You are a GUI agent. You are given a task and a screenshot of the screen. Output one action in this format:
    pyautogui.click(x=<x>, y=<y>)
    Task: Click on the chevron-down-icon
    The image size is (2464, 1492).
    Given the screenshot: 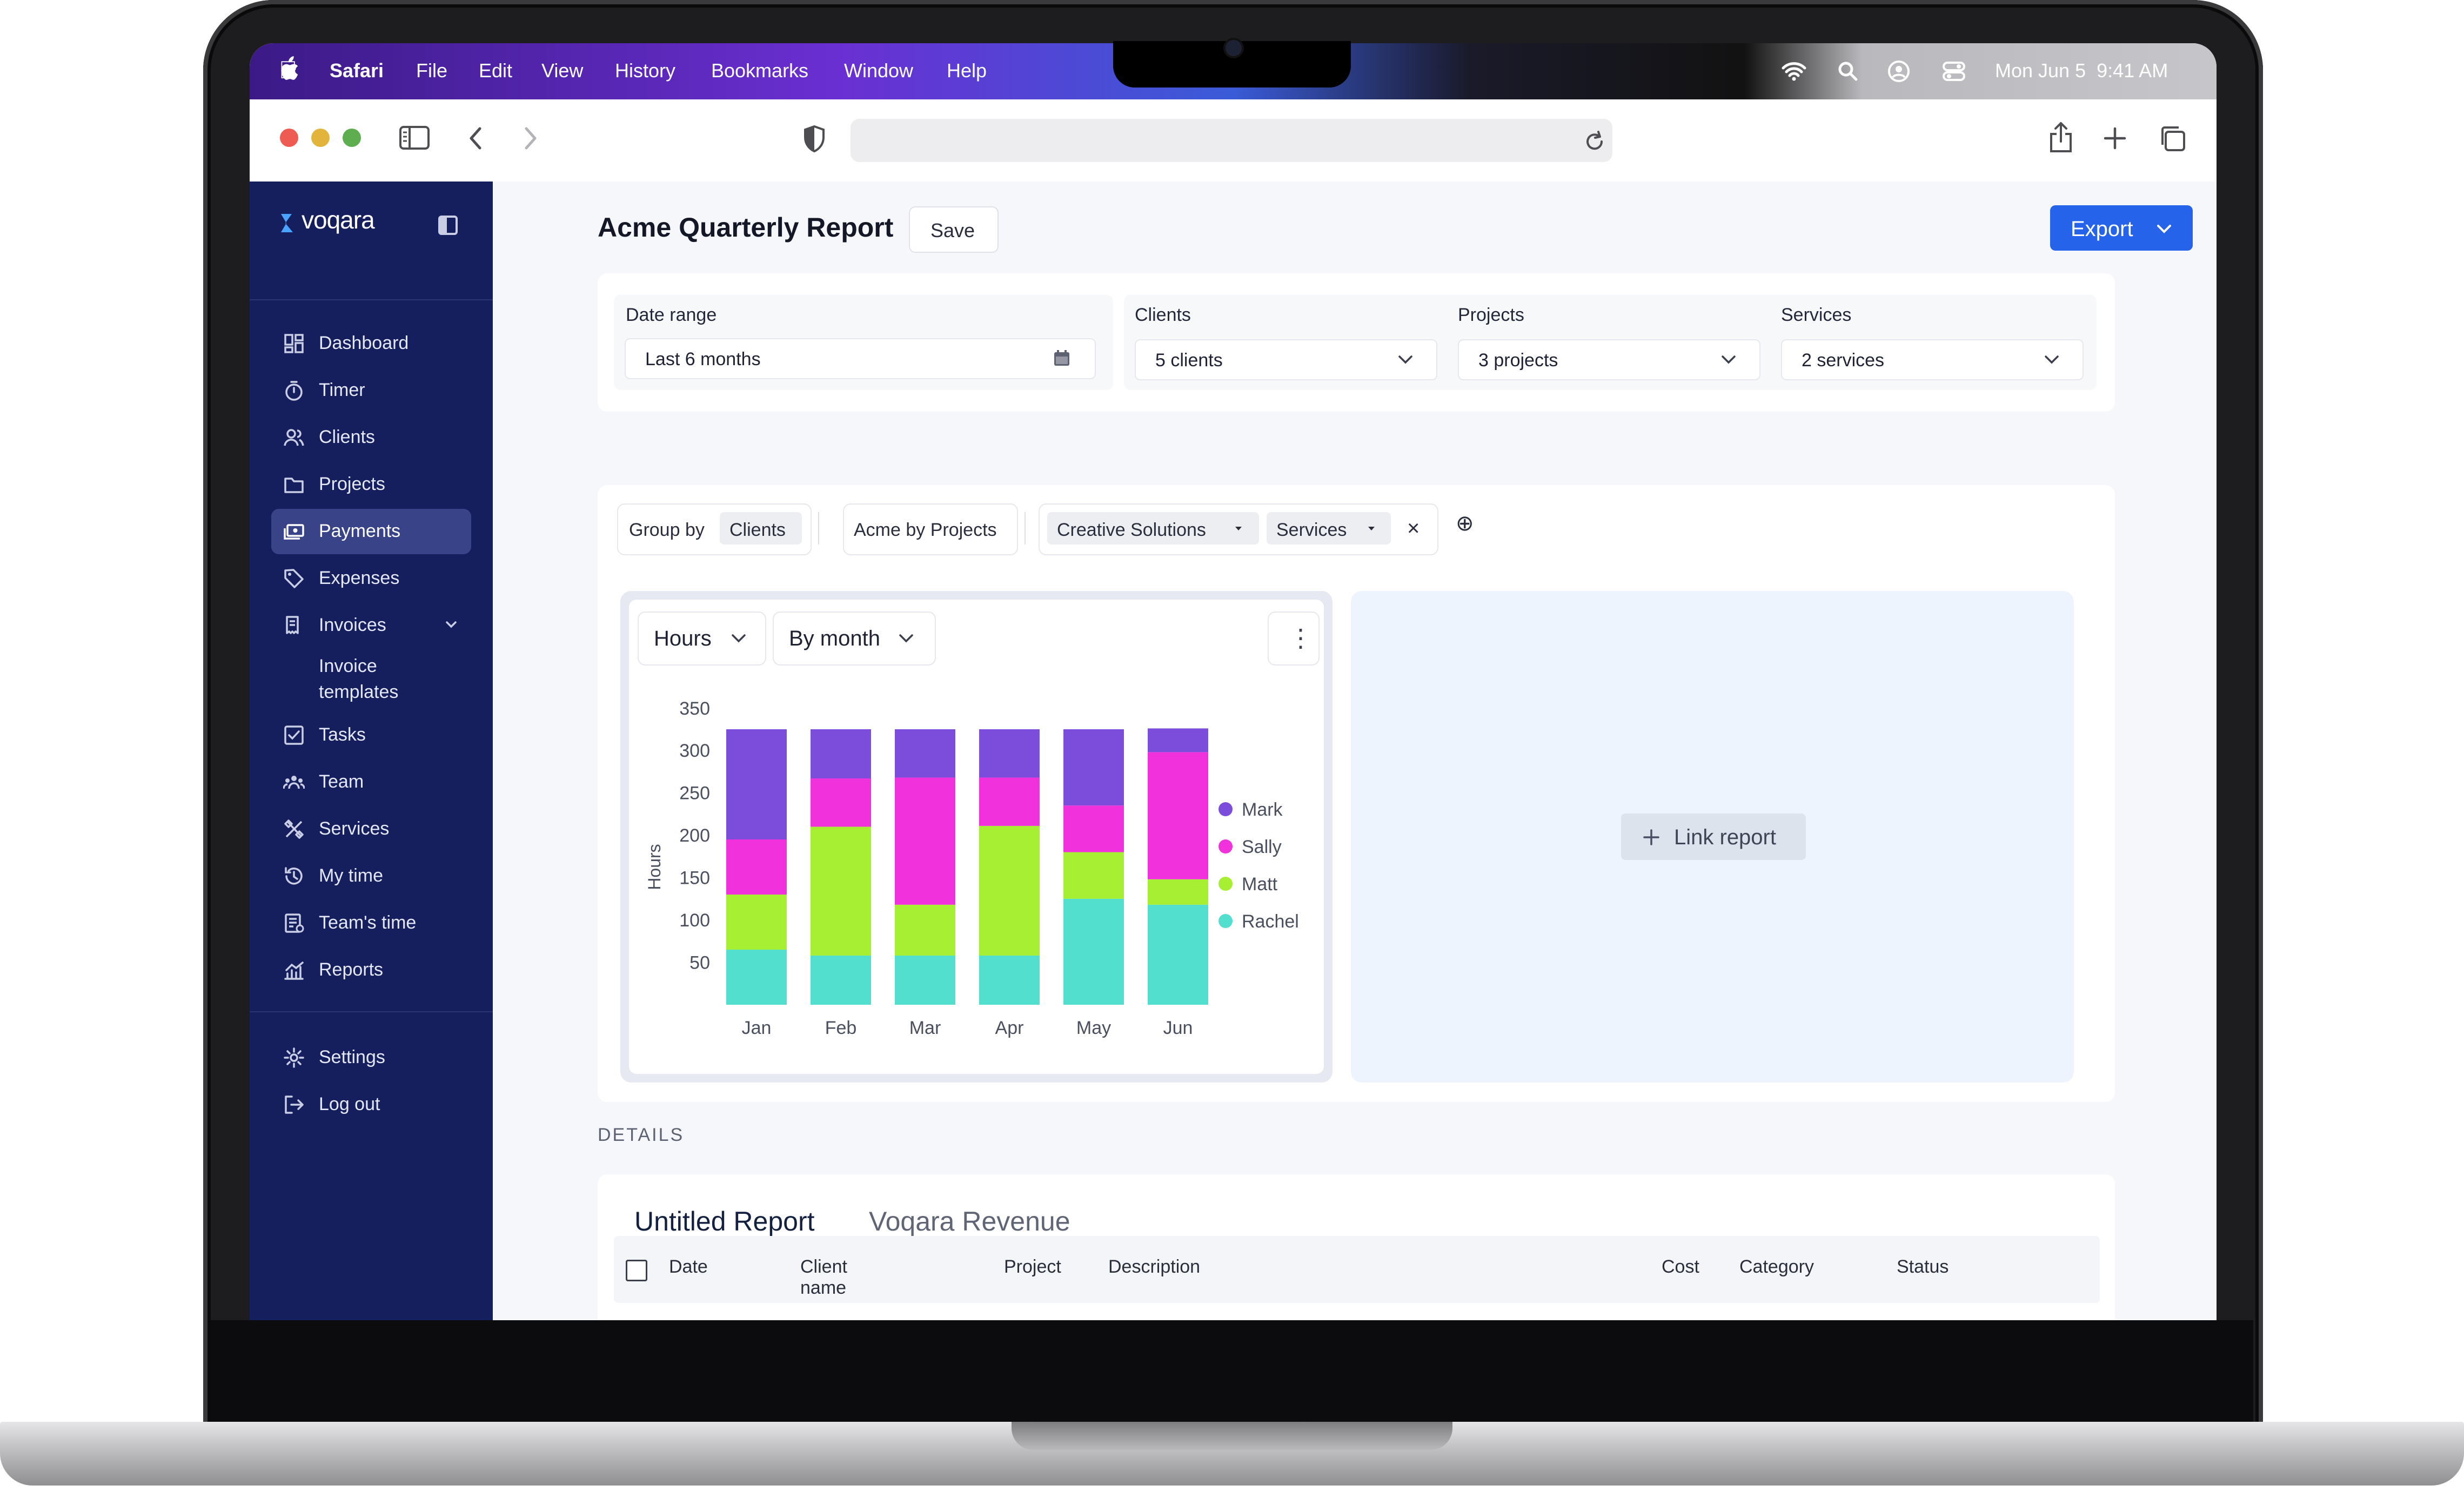 What is the action you would take?
    pyautogui.click(x=451, y=625)
    